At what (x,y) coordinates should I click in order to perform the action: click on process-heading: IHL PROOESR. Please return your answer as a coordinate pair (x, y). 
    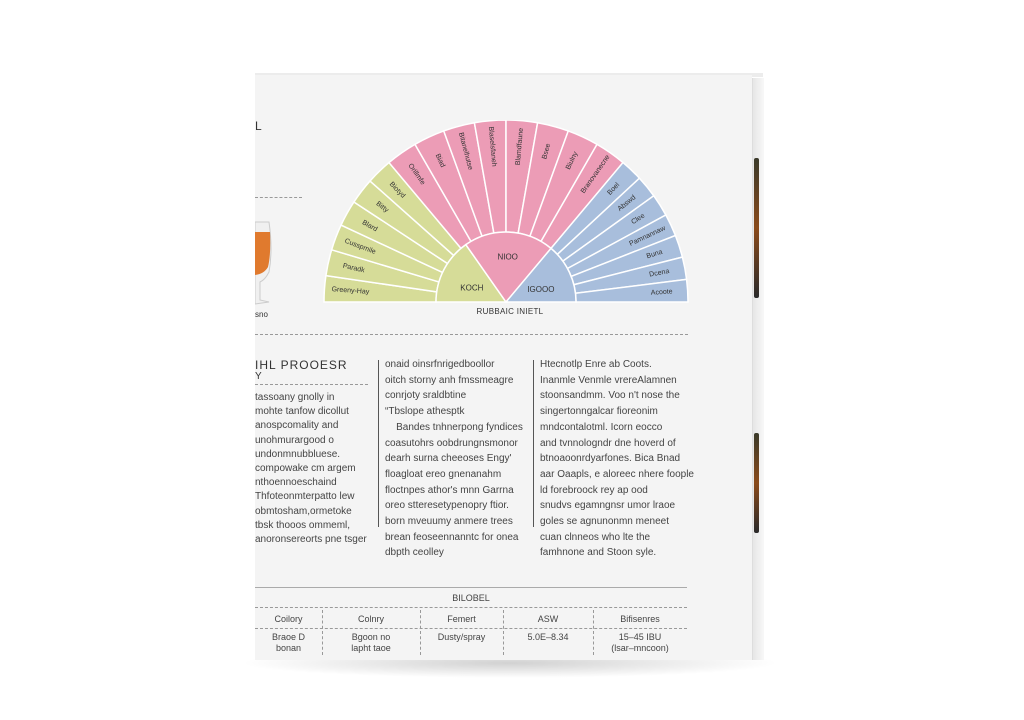
    Looking at the image, I should click on (301, 365).